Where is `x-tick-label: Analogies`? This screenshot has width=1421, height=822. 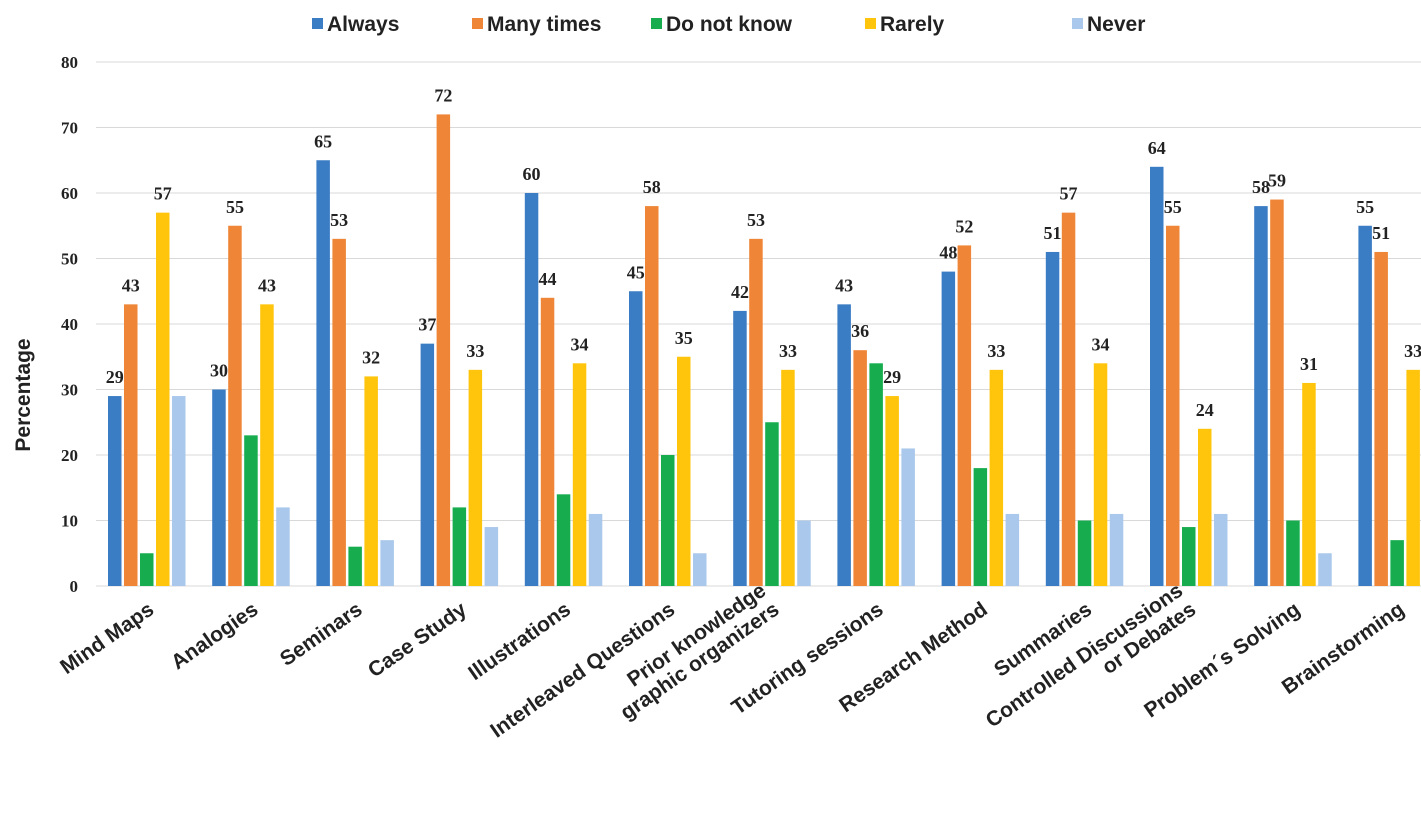
x-tick-label: Analogies is located at coordinates (214, 636).